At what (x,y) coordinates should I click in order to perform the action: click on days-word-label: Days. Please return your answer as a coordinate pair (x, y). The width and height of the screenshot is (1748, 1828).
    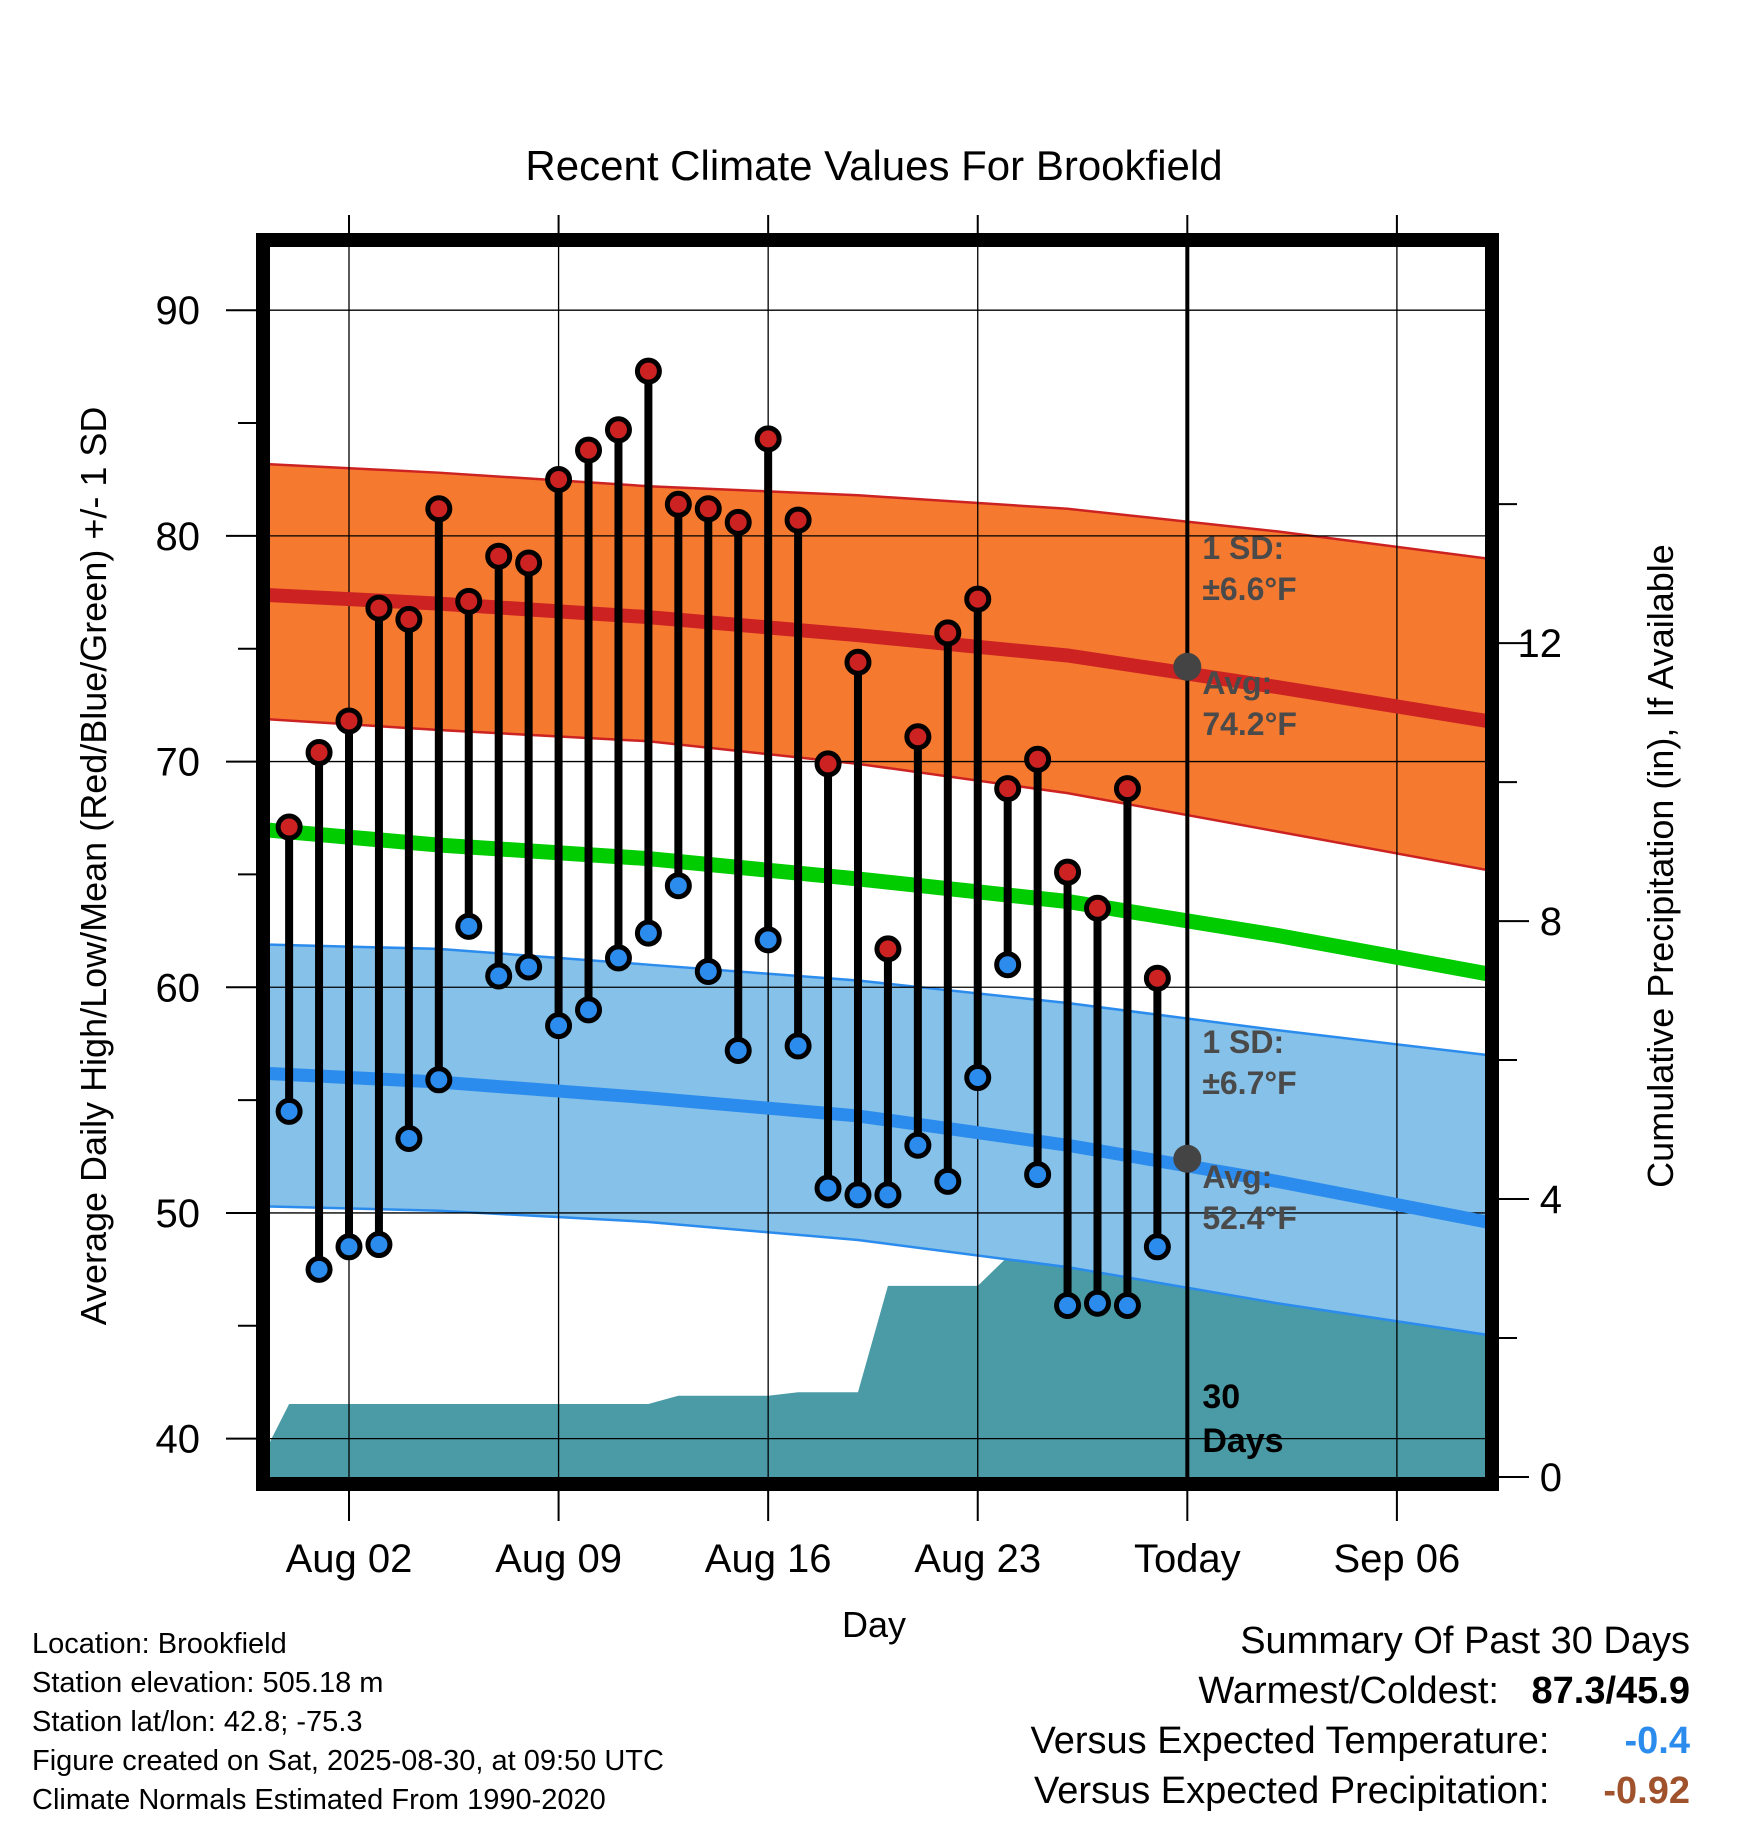
    Looking at the image, I should click on (1242, 1441).